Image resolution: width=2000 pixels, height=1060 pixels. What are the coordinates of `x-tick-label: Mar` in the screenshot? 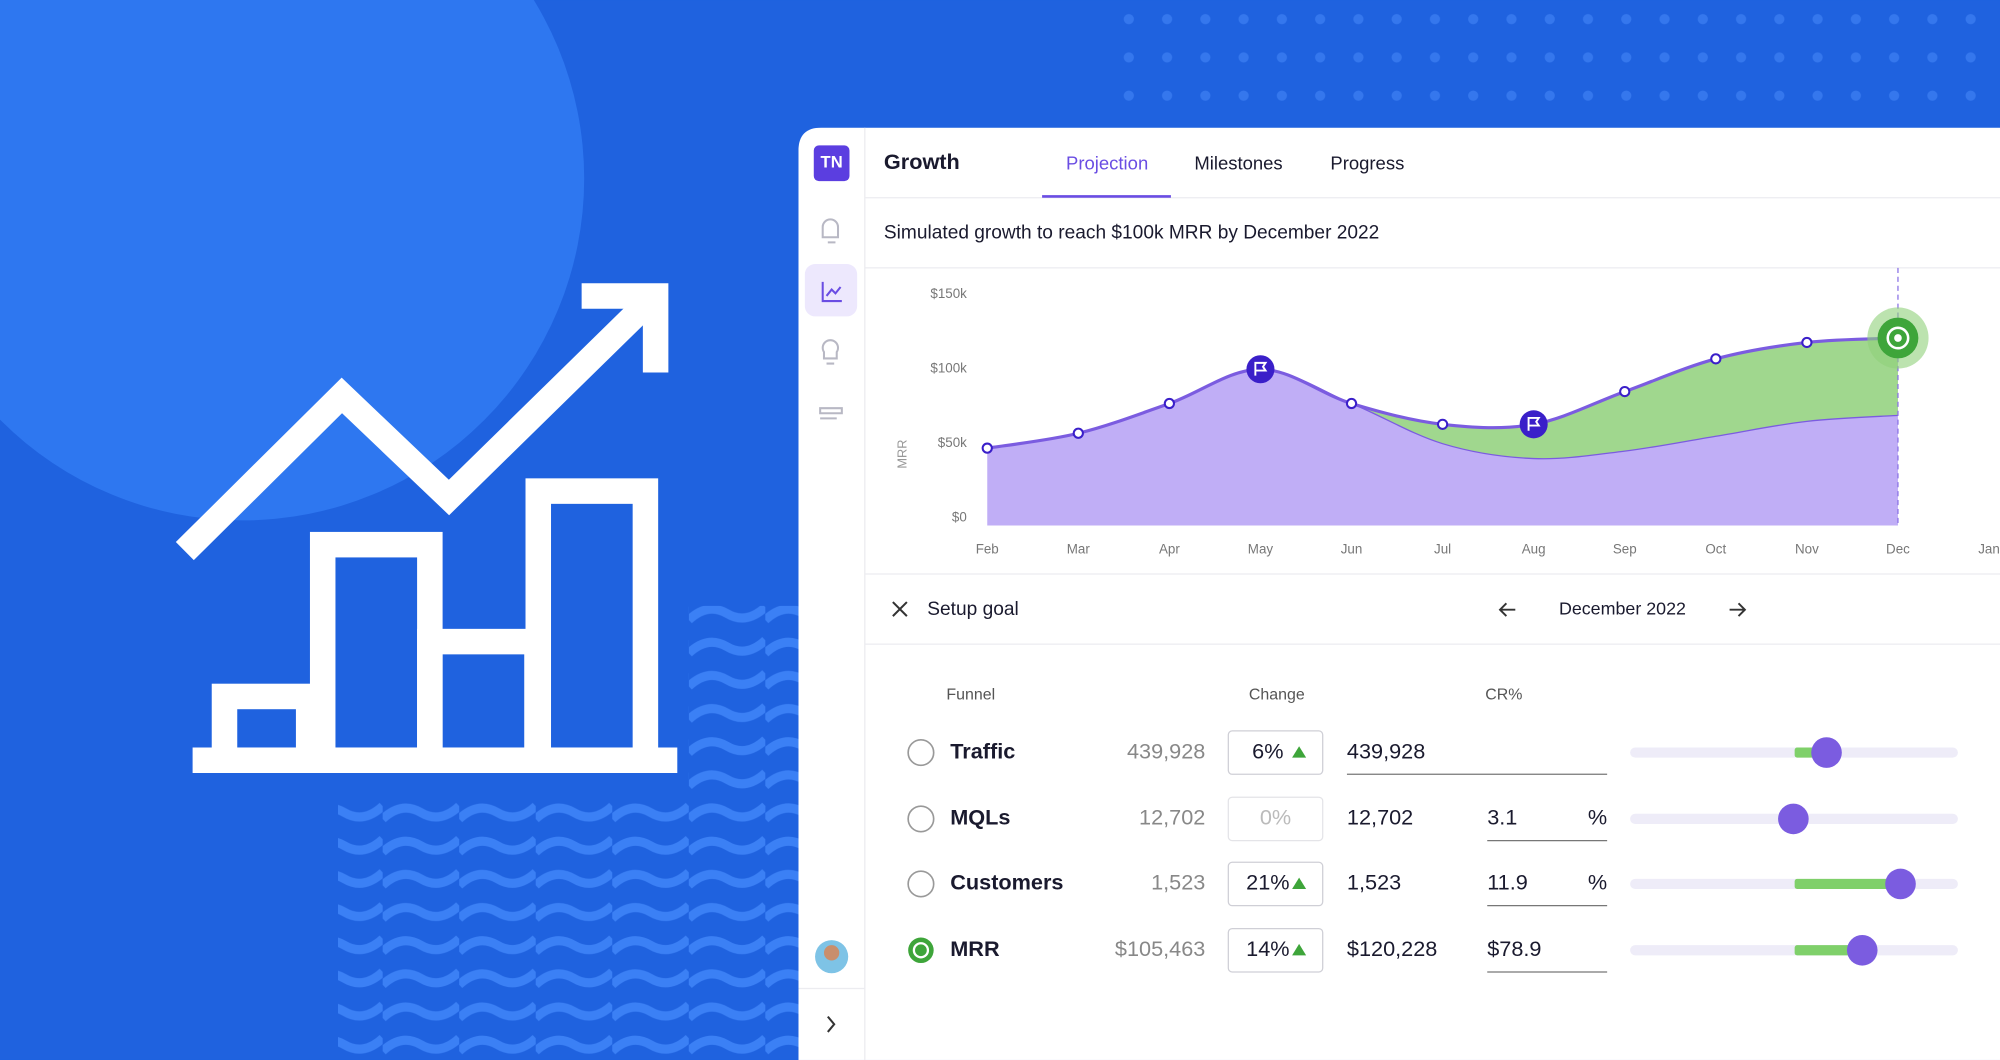 It's located at (1079, 548).